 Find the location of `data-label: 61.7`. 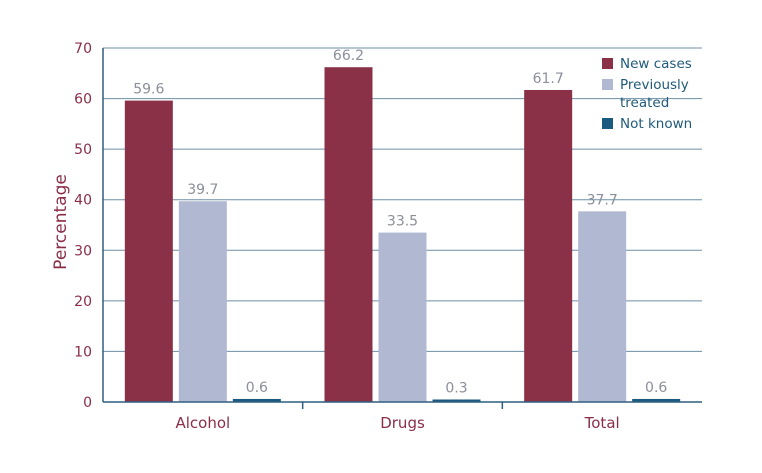

data-label: 61.7 is located at coordinates (548, 79).